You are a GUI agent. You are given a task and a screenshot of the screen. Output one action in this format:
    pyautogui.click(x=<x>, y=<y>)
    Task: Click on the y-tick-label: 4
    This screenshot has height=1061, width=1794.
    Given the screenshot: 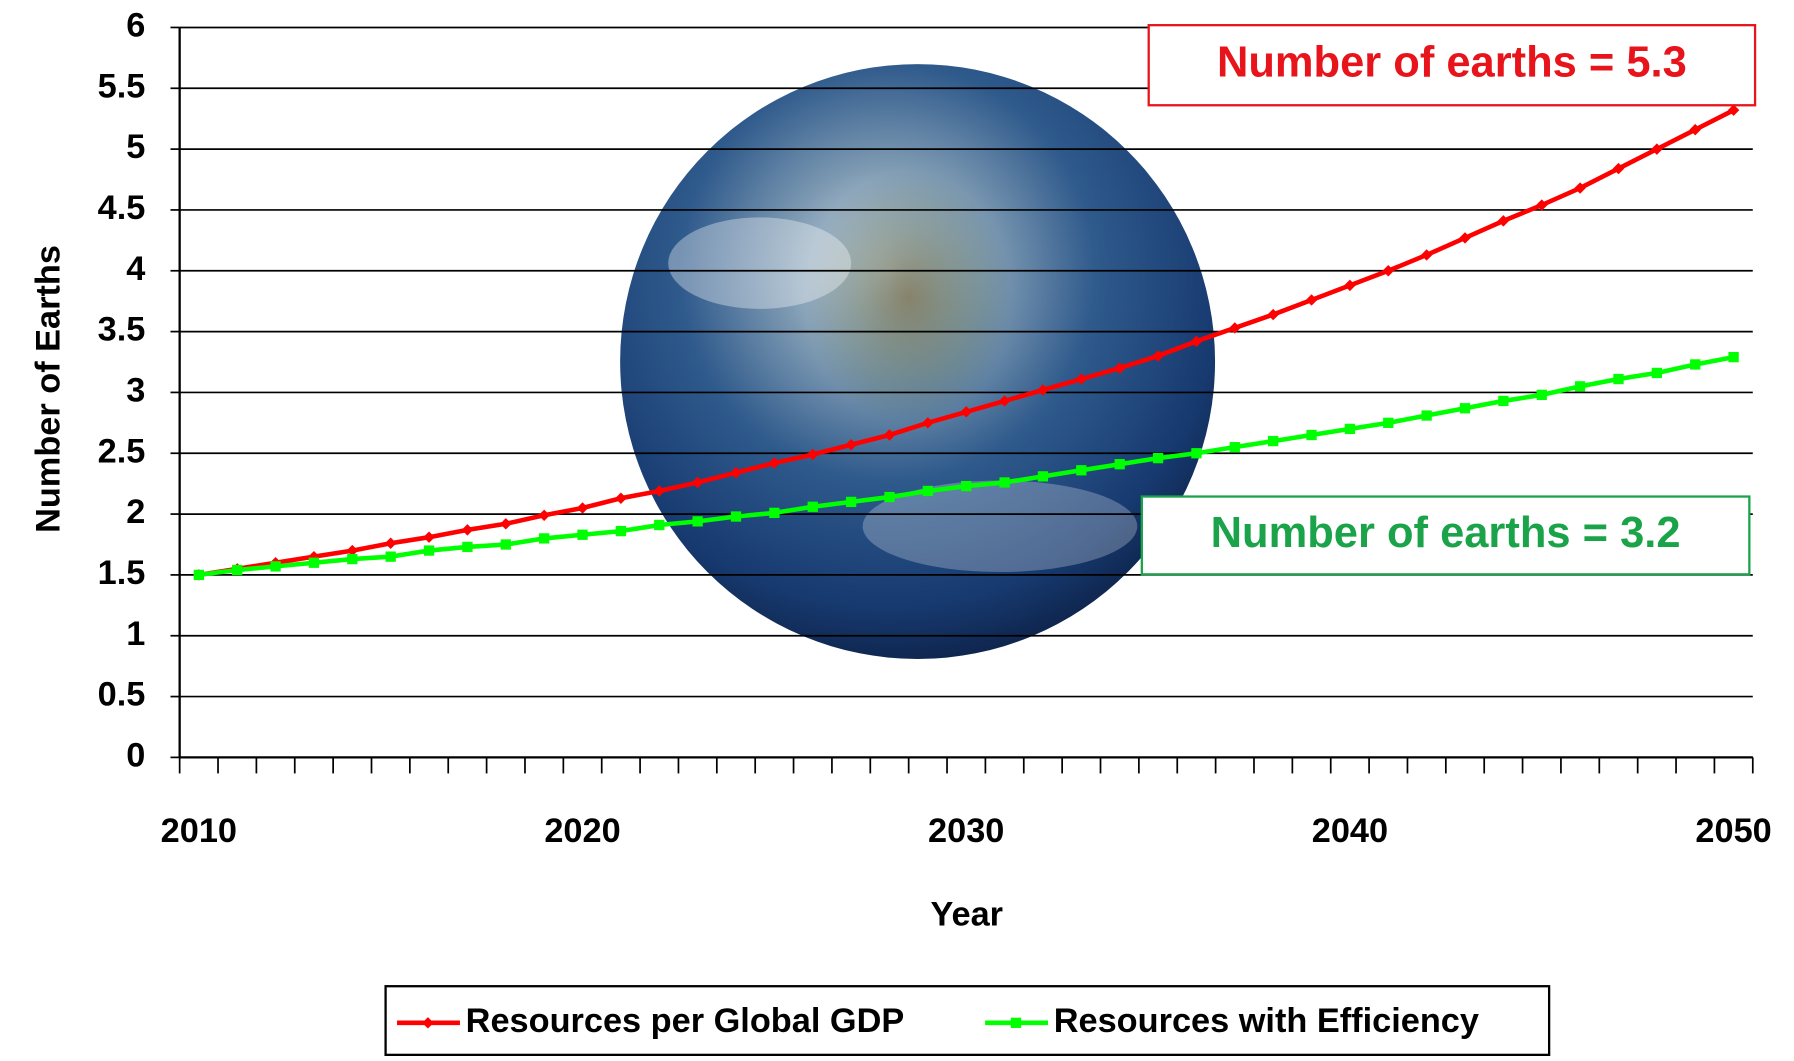 What is the action you would take?
    pyautogui.click(x=135, y=269)
    